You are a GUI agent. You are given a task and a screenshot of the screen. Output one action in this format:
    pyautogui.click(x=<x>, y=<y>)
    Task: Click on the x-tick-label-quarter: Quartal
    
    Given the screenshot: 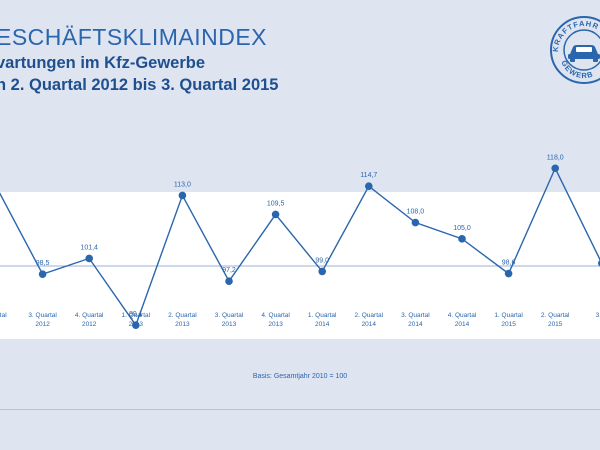 What is the action you would take?
    pyautogui.click(x=3, y=315)
    